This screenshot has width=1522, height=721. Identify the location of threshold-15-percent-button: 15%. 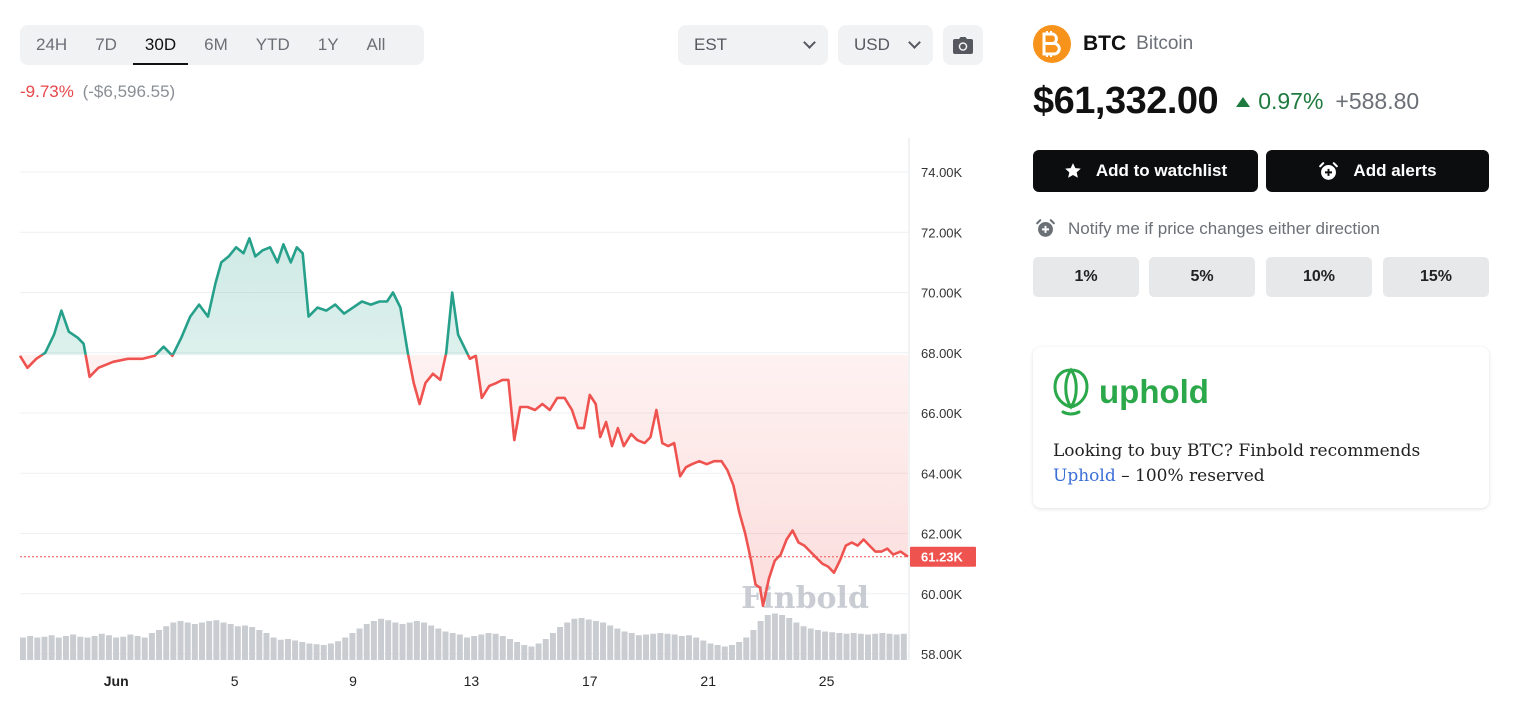
(1436, 277).